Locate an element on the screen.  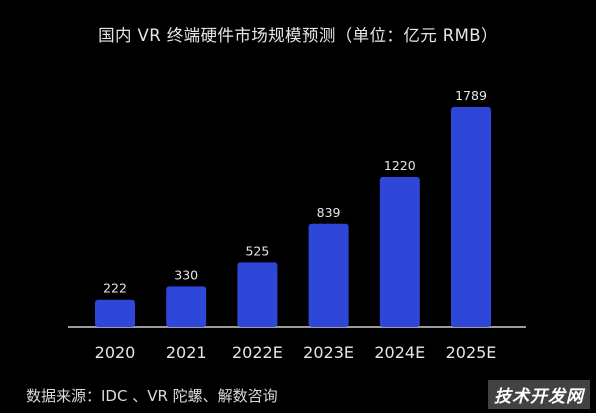
tick-label-2022E: 2022E is located at coordinates (257, 352).